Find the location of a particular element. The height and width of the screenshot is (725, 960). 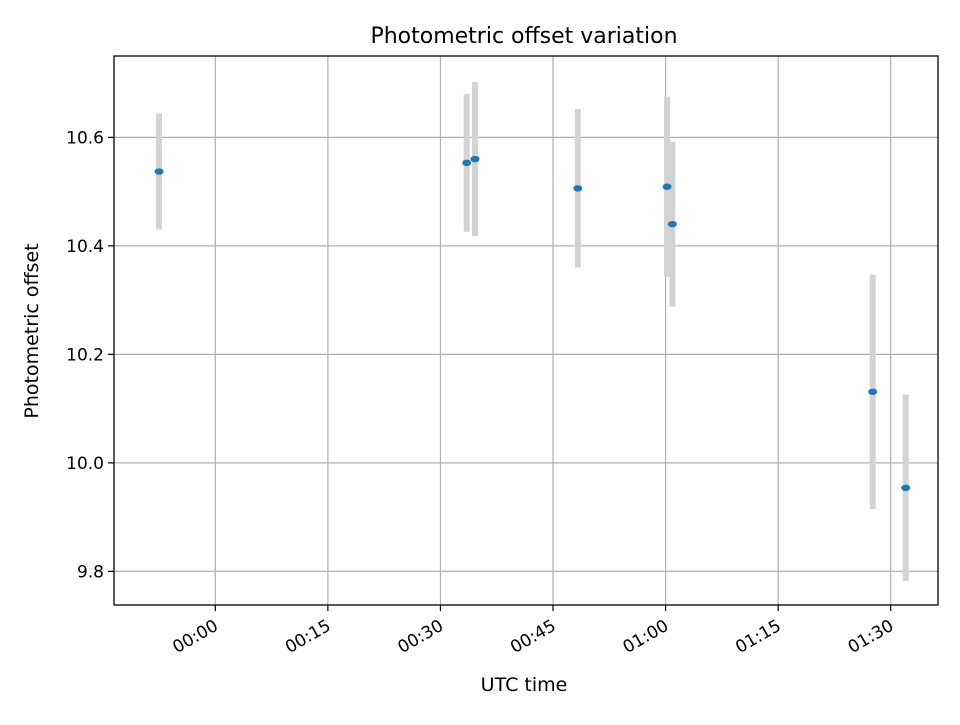

x-axis-label: UTC time is located at coordinates (524, 685).